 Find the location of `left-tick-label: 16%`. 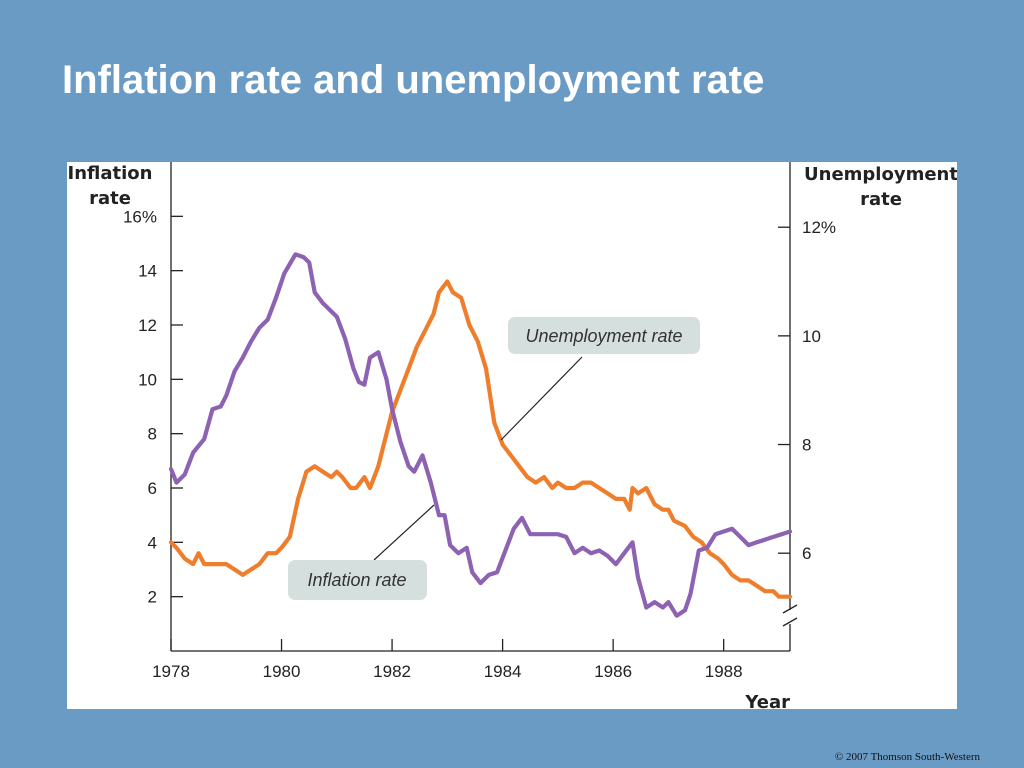

left-tick-label: 16% is located at coordinates (140, 216).